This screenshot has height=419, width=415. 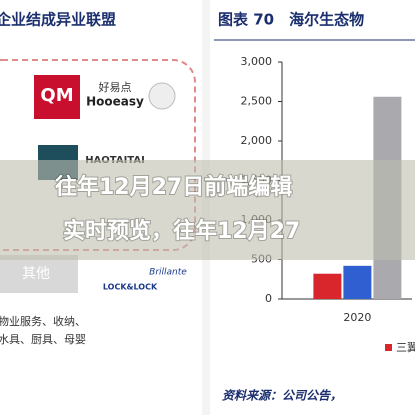 What do you see at coordinates (257, 140) in the screenshot?
I see `y-tick-label: 2,000` at bounding box center [257, 140].